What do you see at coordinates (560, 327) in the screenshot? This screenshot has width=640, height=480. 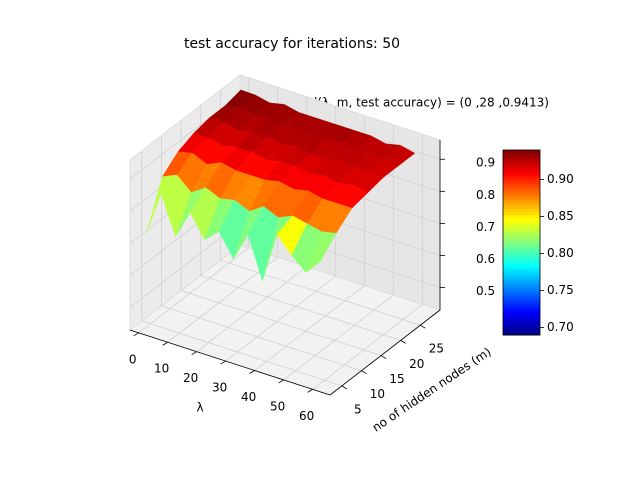 I see `colorbar-tick-label: 0.70` at bounding box center [560, 327].